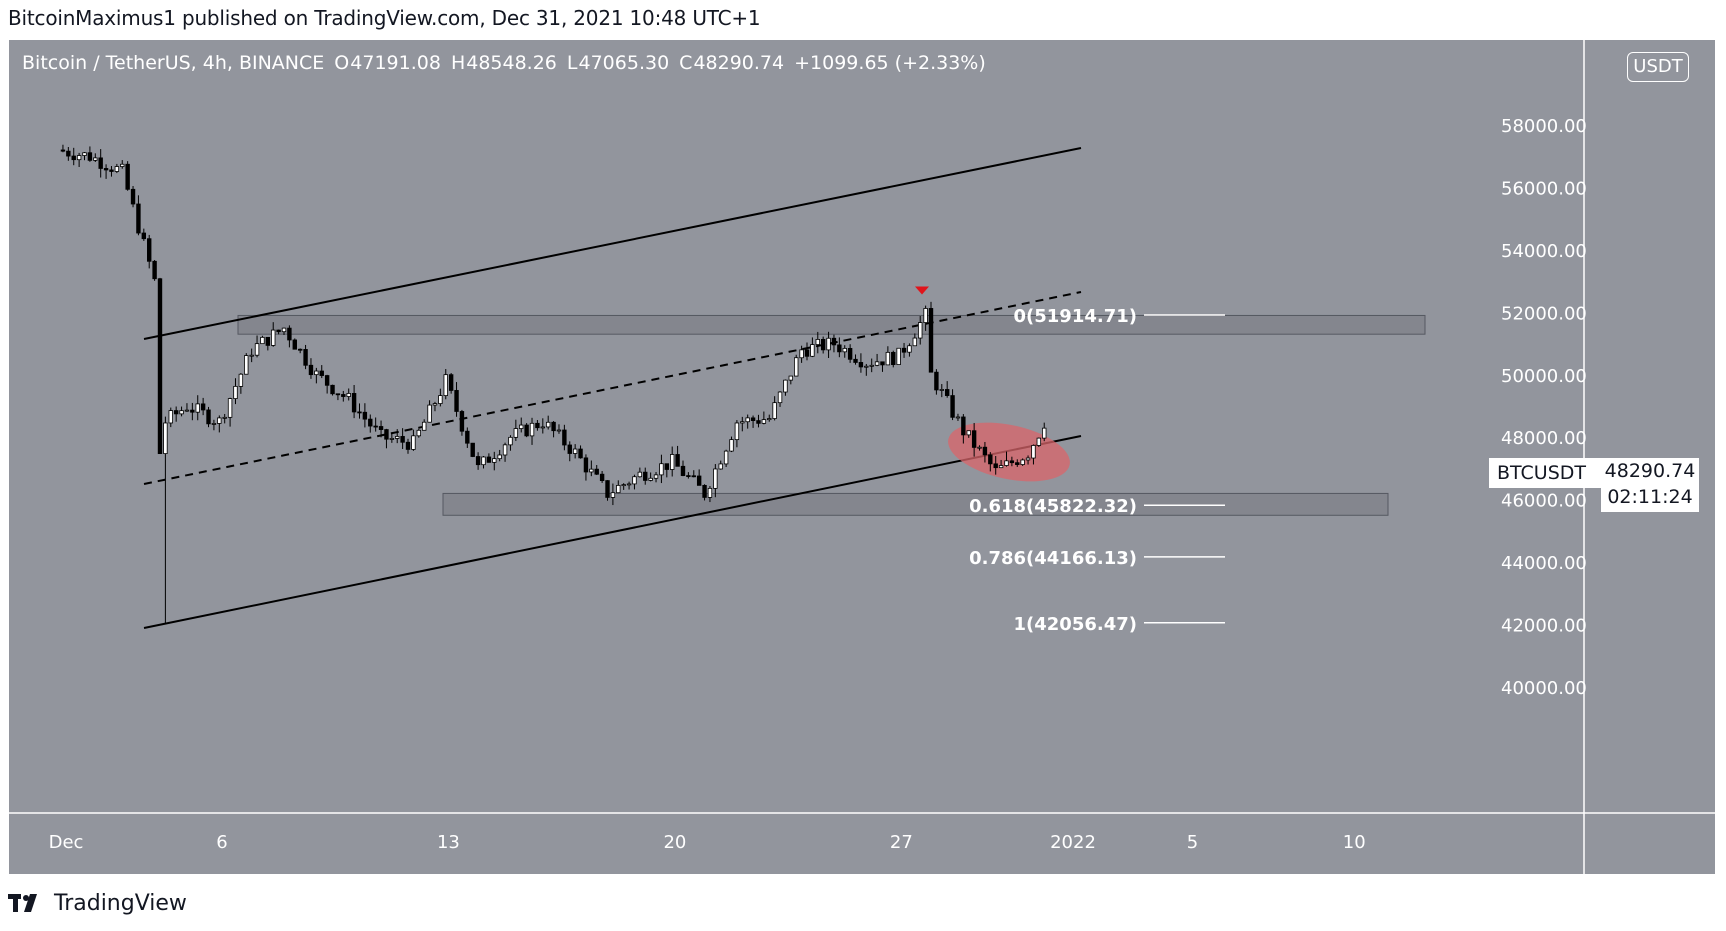 The height and width of the screenshot is (931, 1726). I want to click on support-resistance-zone, so click(831, 324).